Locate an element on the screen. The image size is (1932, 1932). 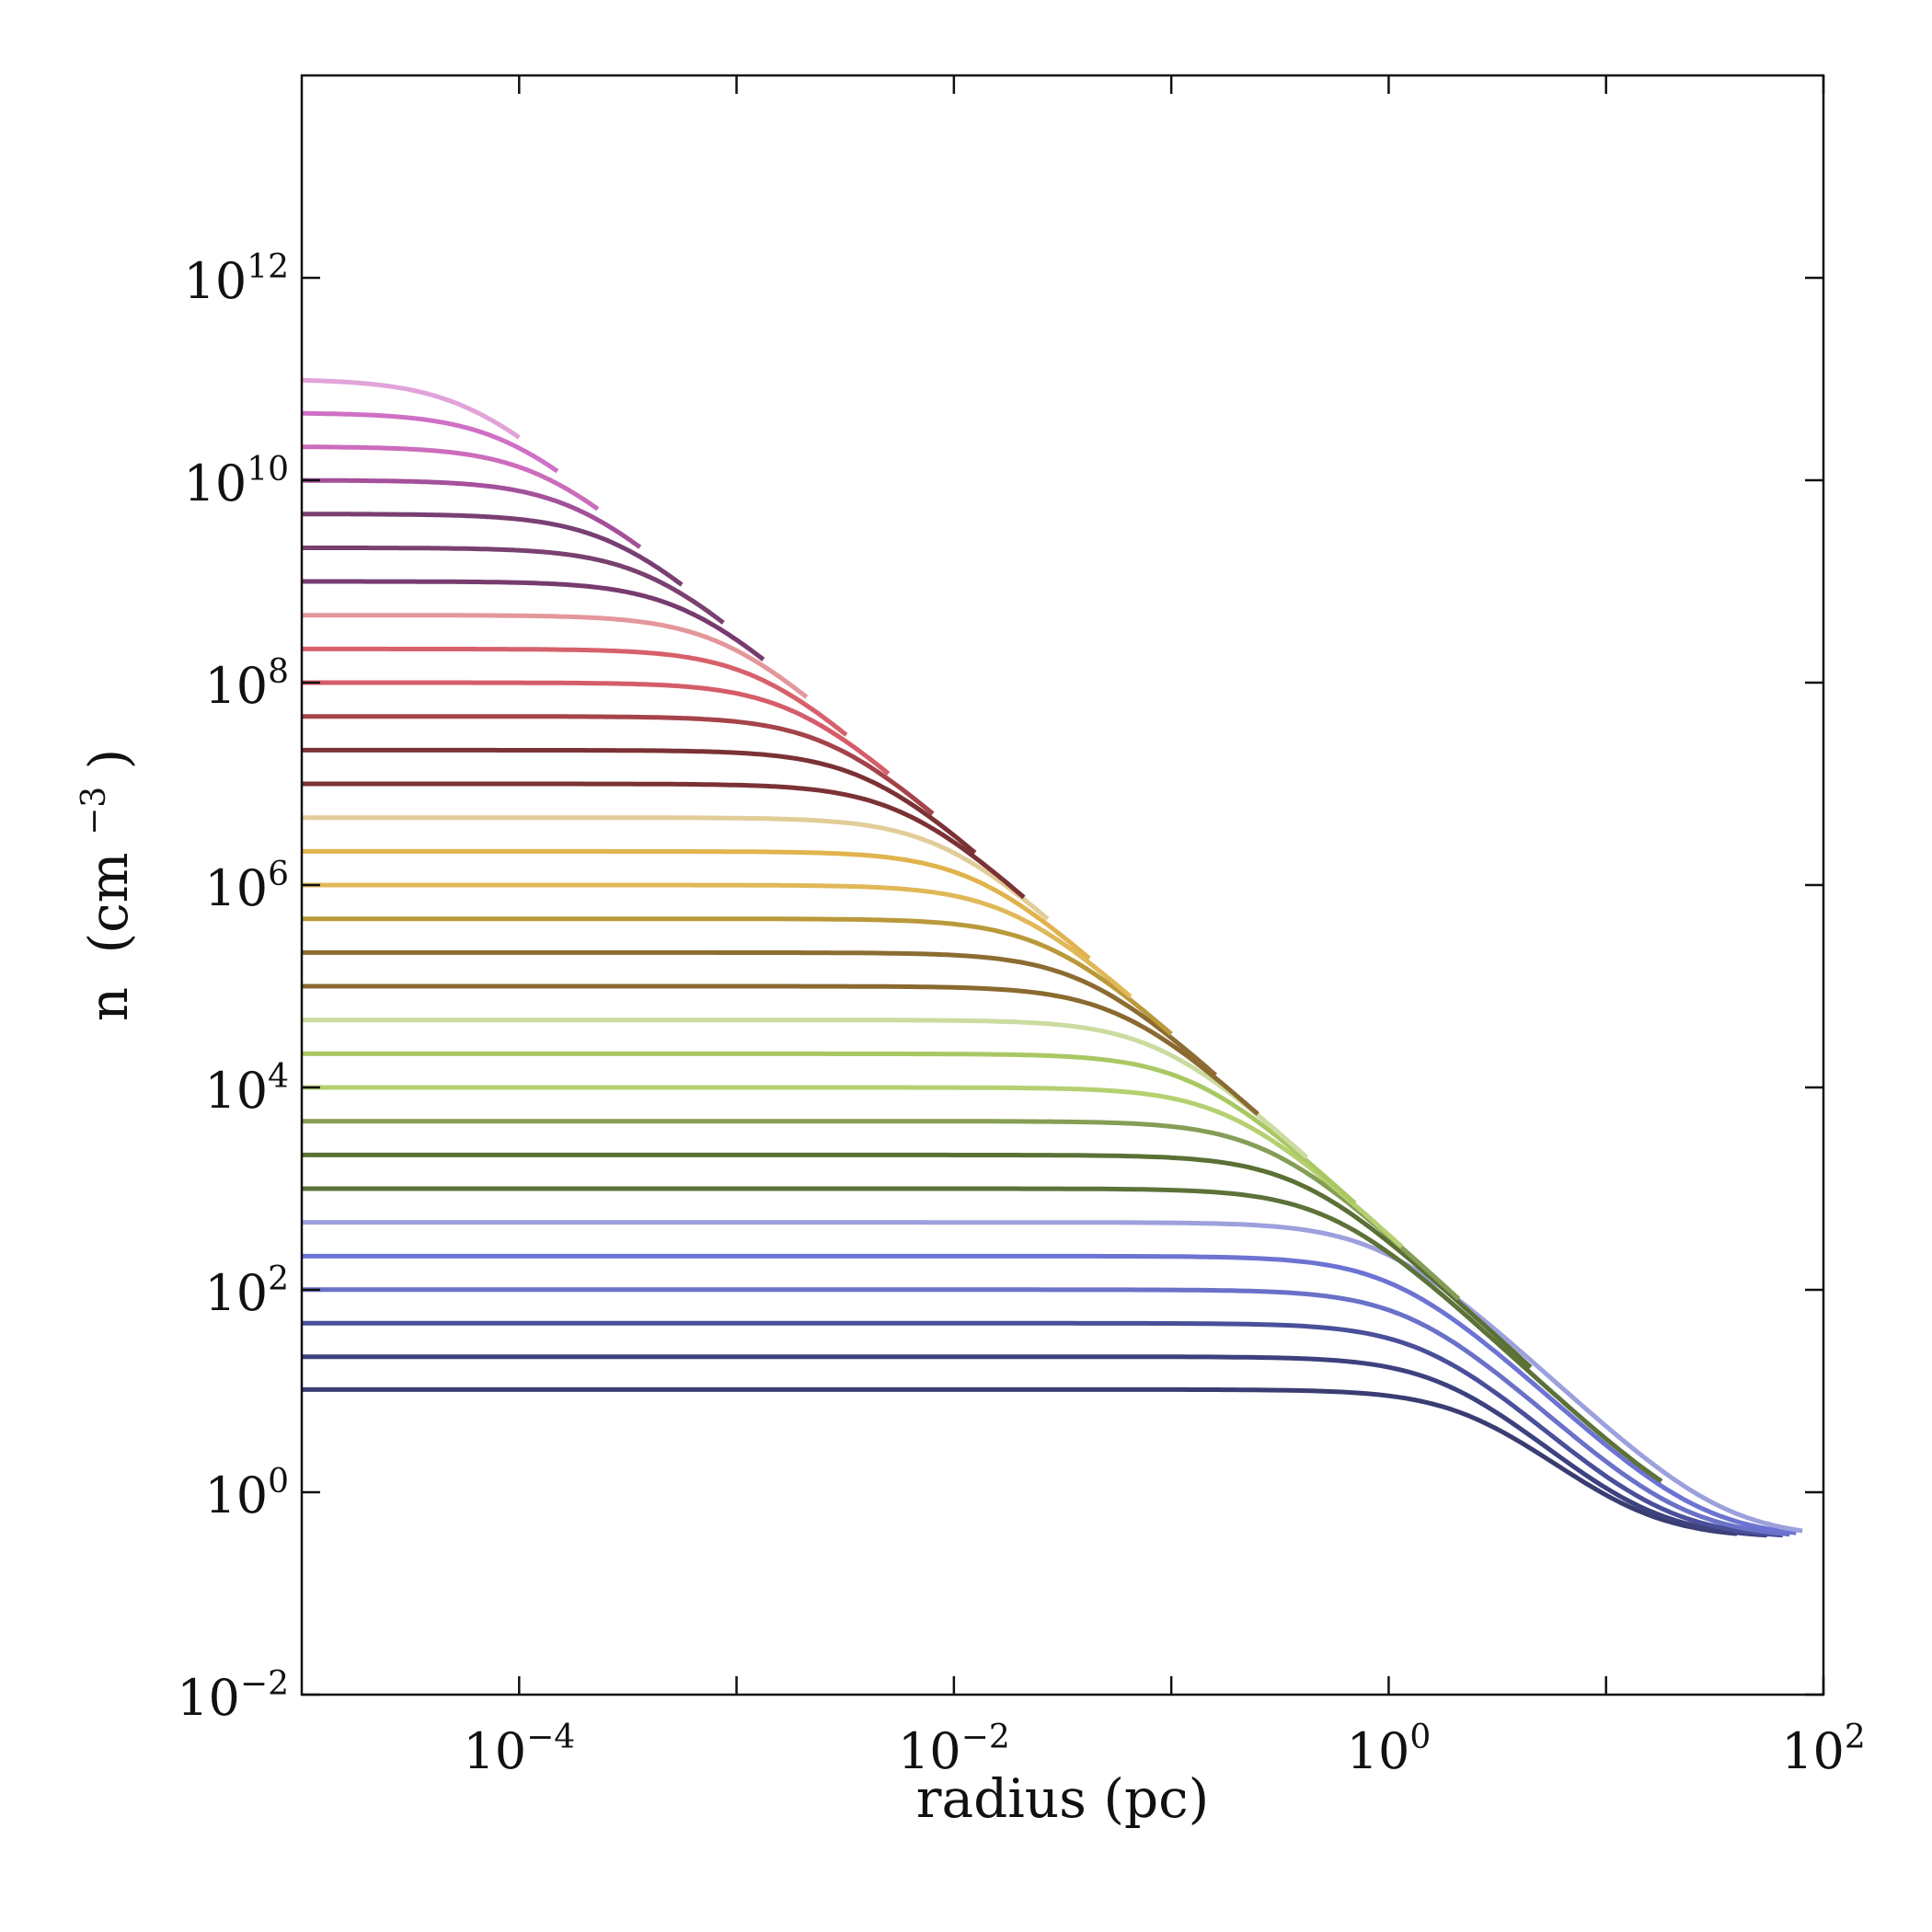
x-tick-label: 10⁻⁴ is located at coordinates (519, 1749).